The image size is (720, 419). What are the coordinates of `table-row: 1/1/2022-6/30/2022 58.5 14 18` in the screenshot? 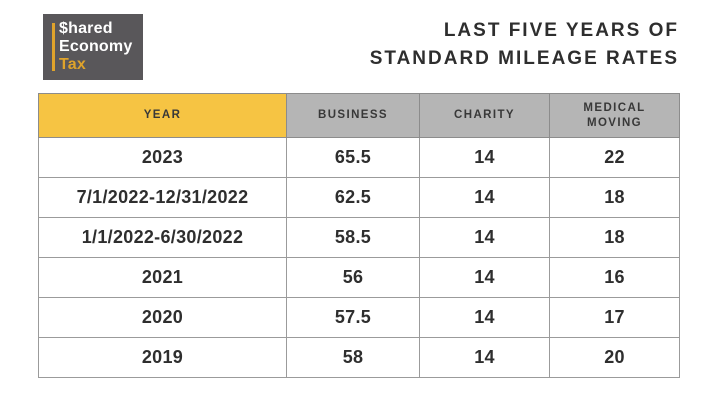 It's located at (359, 237).